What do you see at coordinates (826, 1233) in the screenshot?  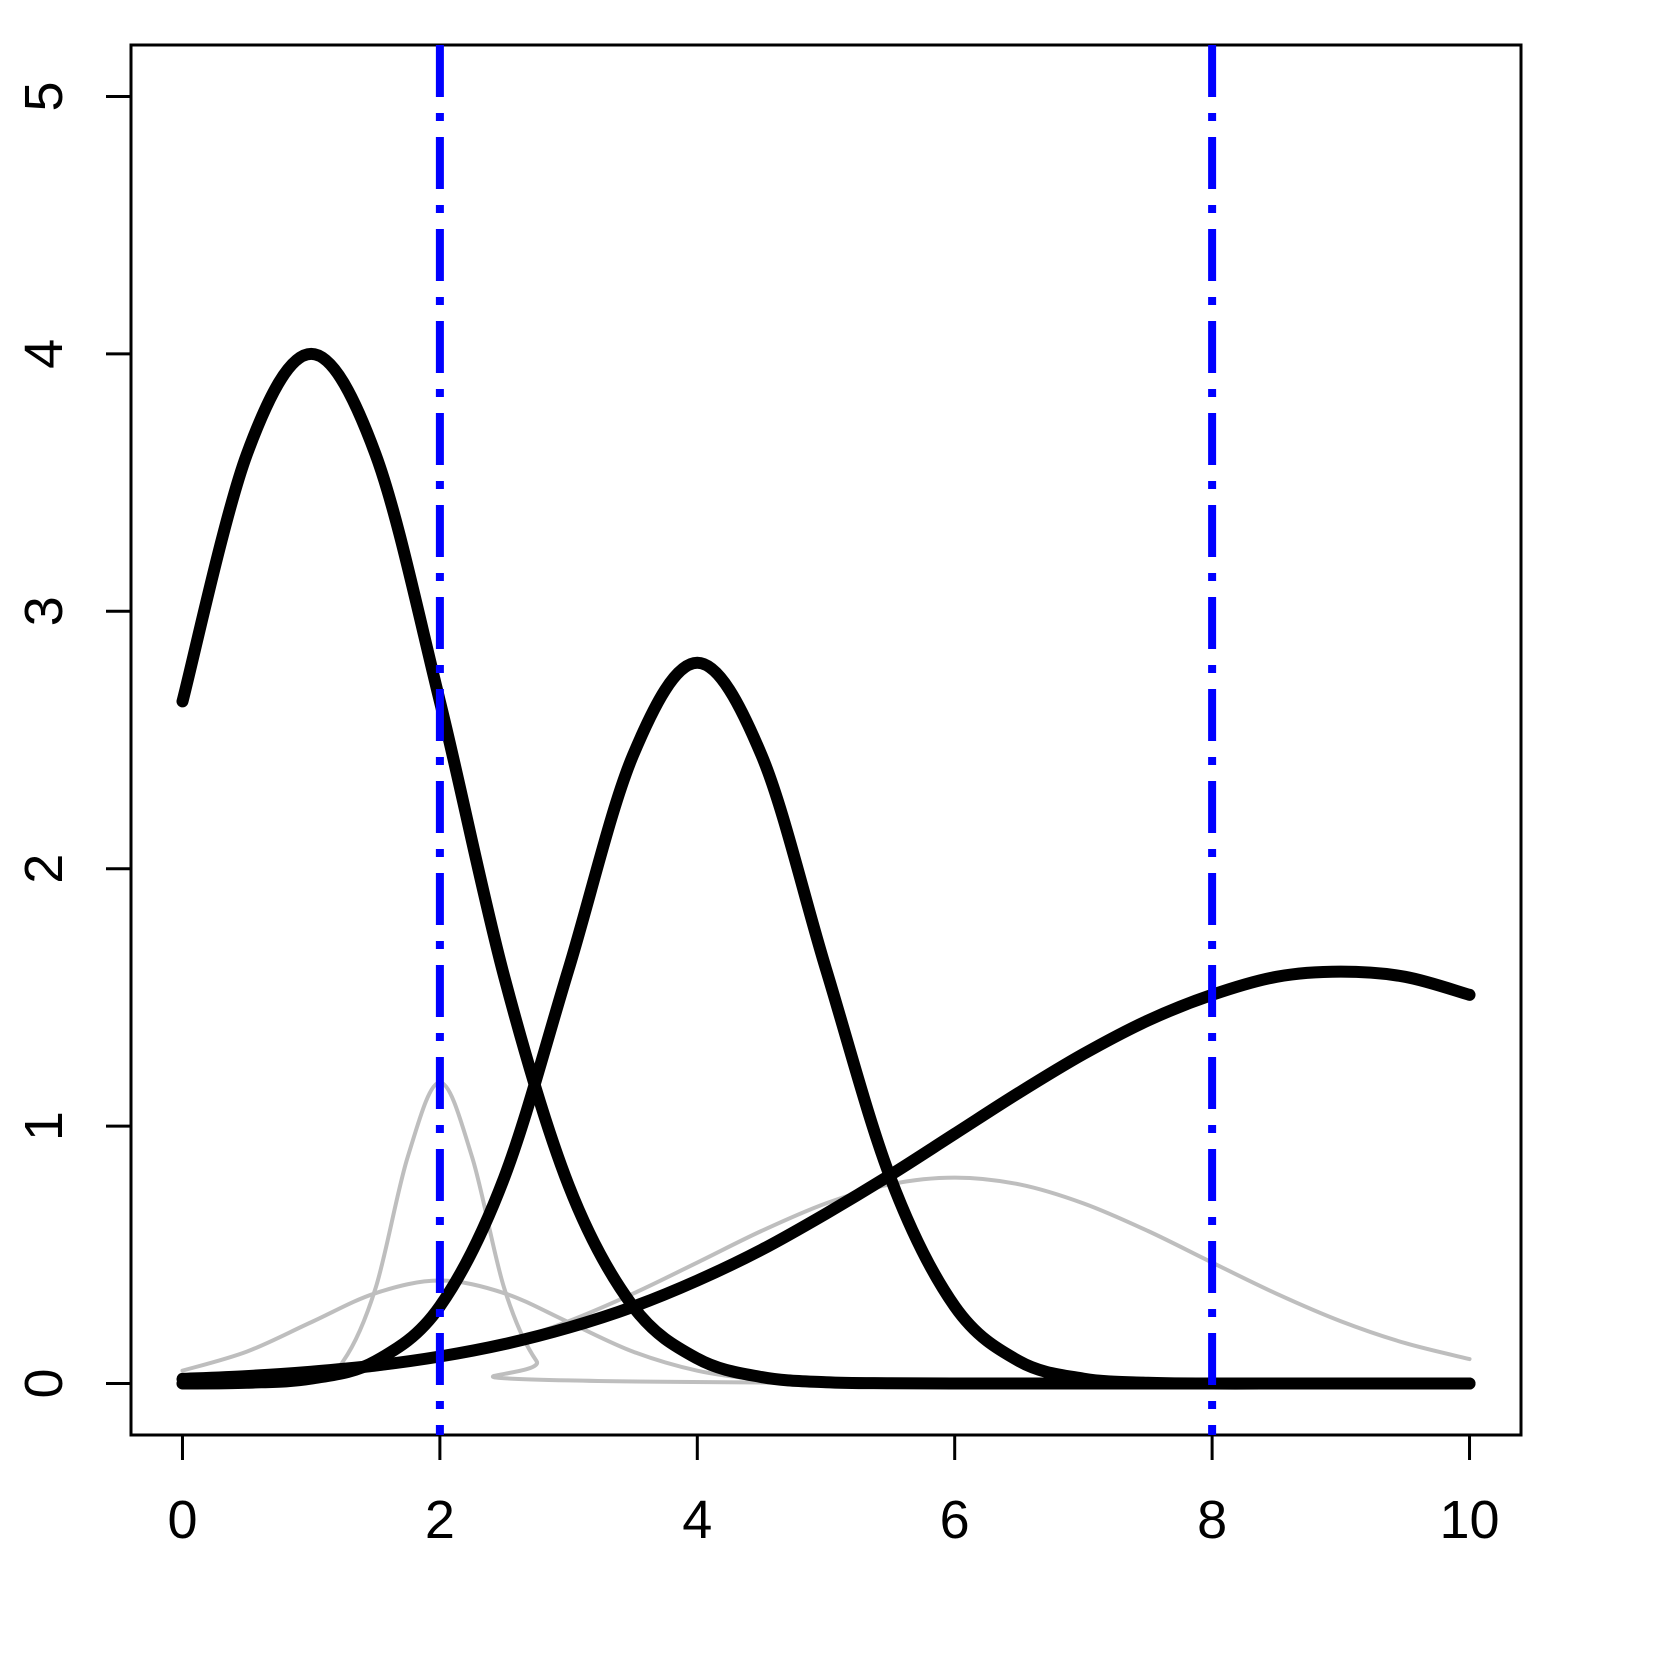 I see `series-line` at bounding box center [826, 1233].